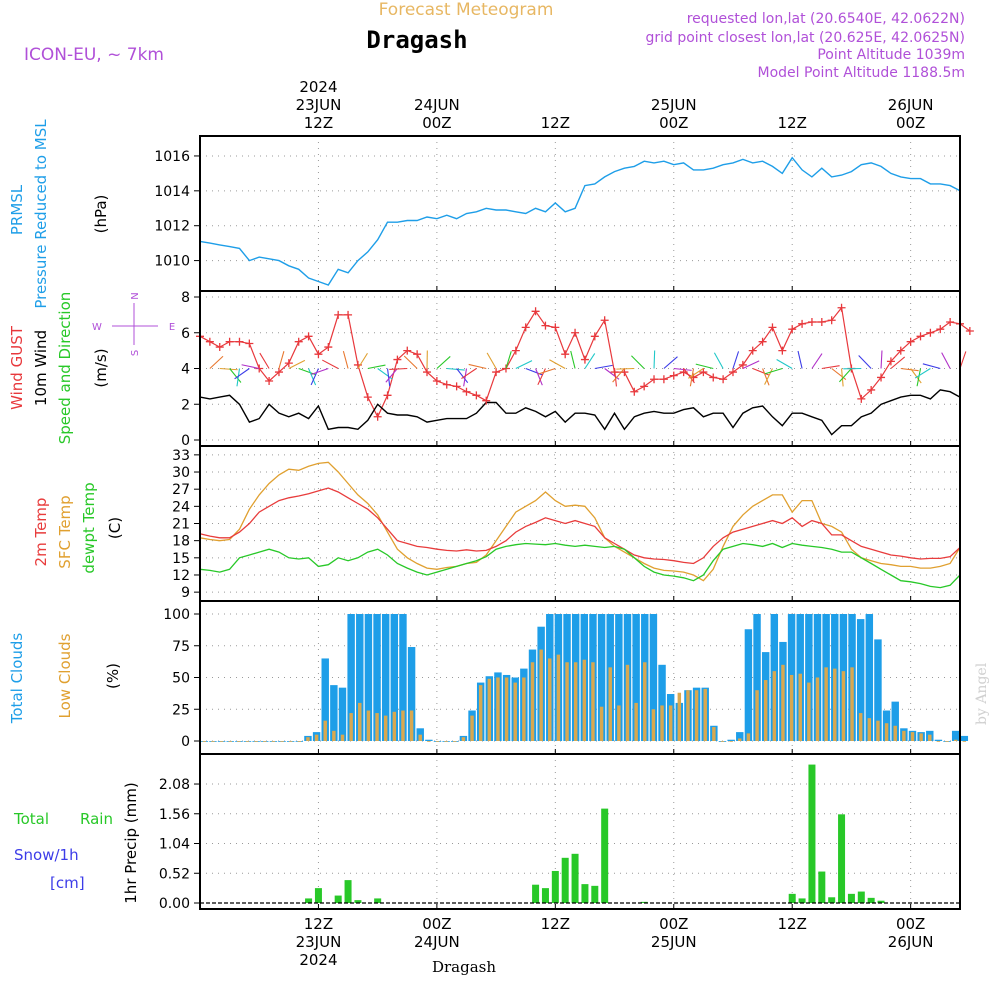  Describe the element at coordinates (466, 10) in the screenshot. I see `product-title: Forecast Meteogram` at that location.